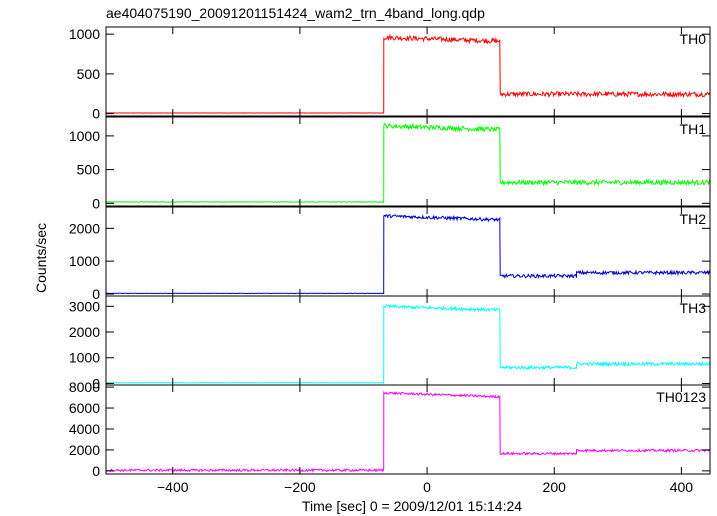 Image resolution: width=717 pixels, height=516 pixels. What do you see at coordinates (84, 429) in the screenshot?
I see `y-tick-label: 4000` at bounding box center [84, 429].